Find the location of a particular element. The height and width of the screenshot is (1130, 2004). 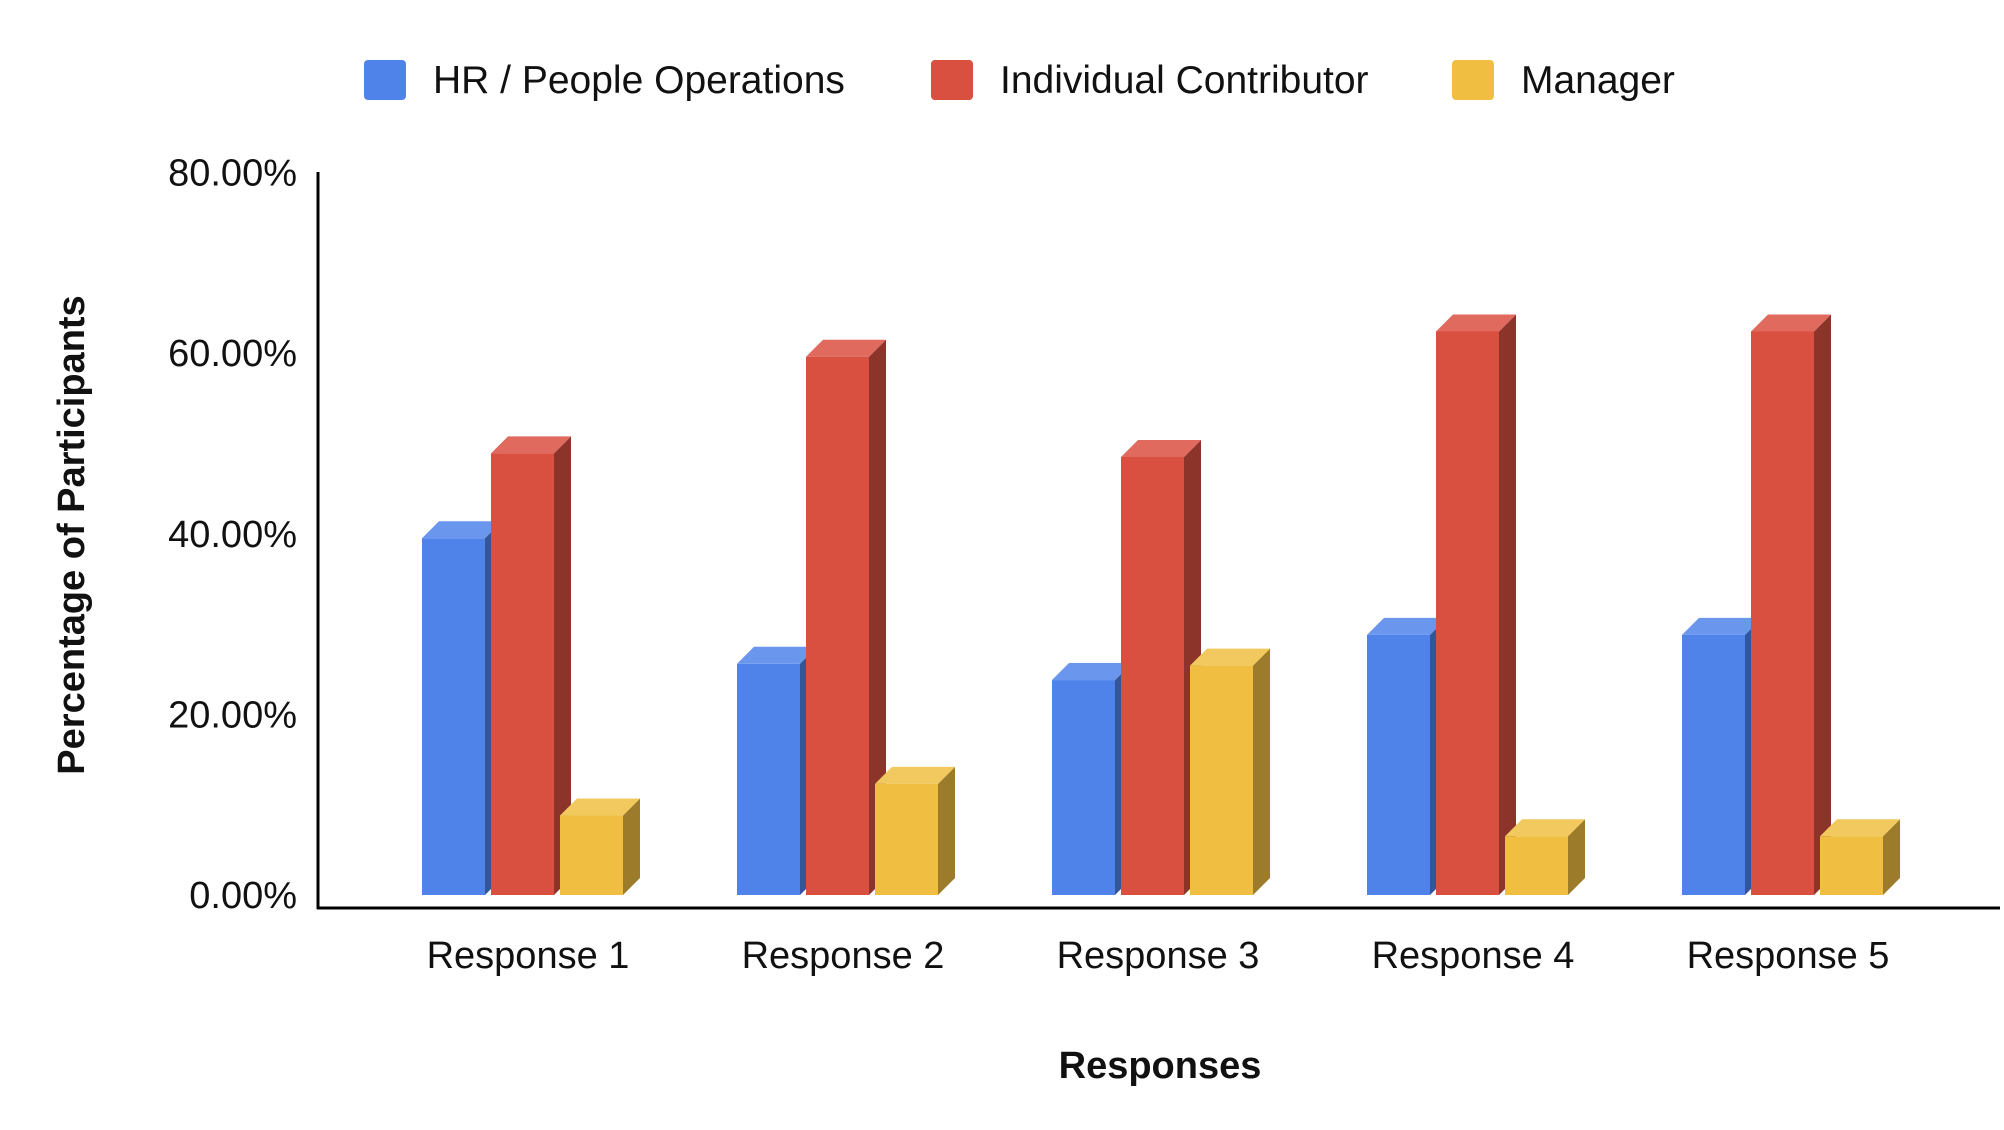

y-tick-label: 80.00% is located at coordinates (232, 174).